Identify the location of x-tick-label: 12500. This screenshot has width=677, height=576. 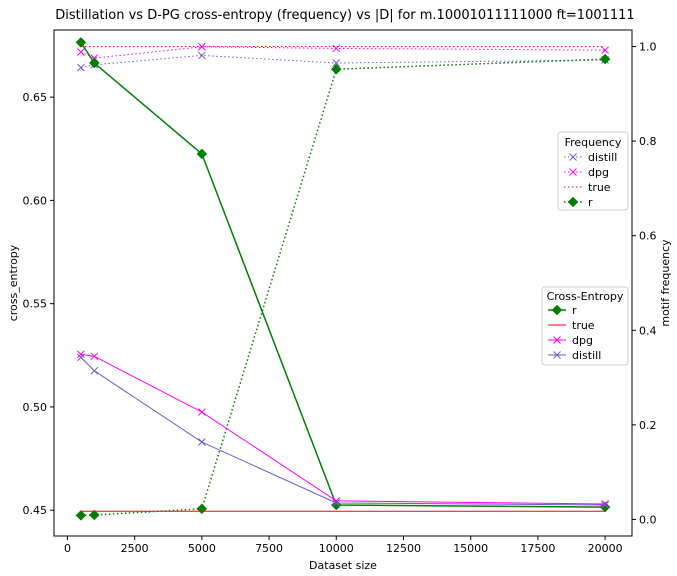
(403, 548).